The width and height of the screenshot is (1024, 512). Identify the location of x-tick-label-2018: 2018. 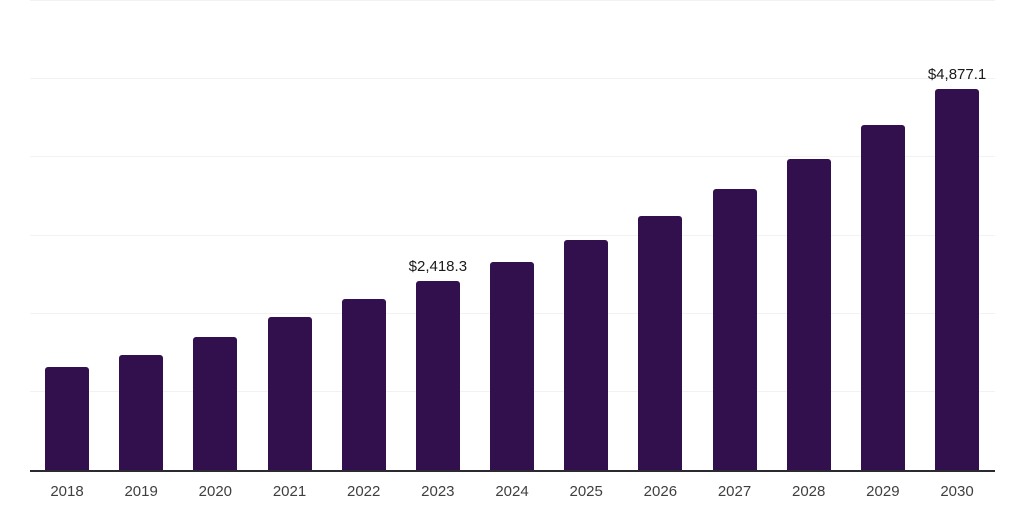
(67, 491).